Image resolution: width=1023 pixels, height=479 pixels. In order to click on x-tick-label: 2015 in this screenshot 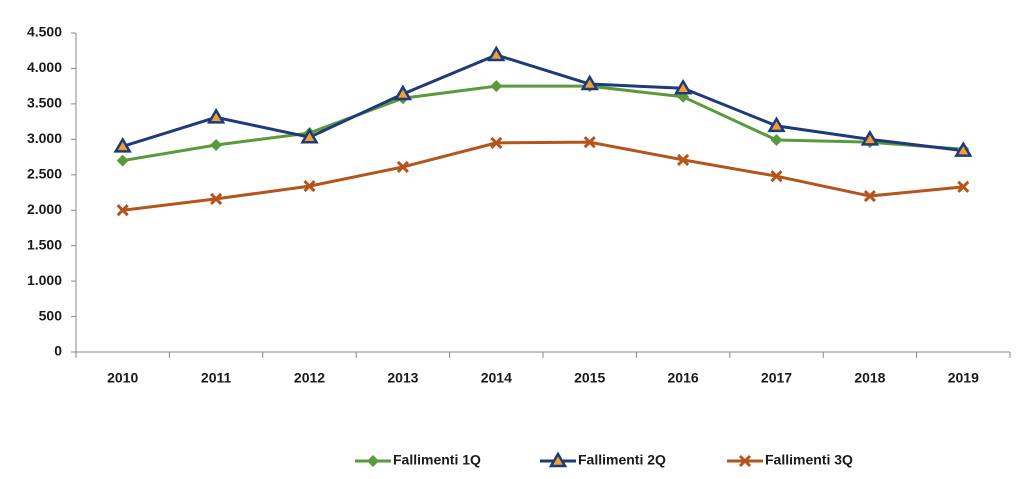, I will do `click(589, 378)`.